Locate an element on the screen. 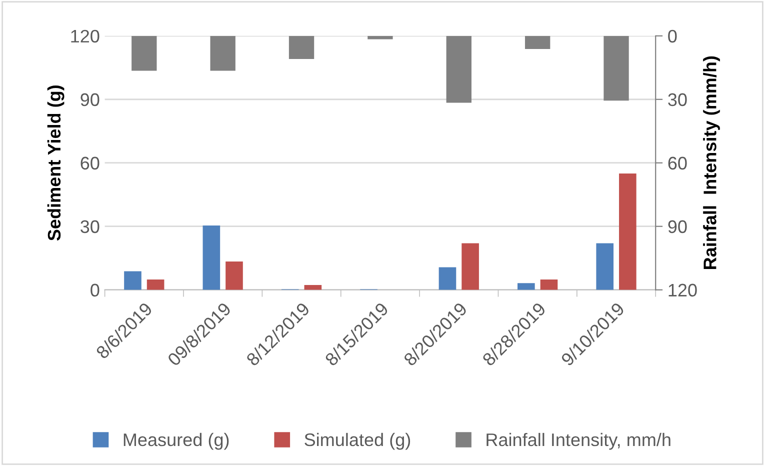  legend-label: Rainfall Intensity, mm/h is located at coordinates (578, 441).